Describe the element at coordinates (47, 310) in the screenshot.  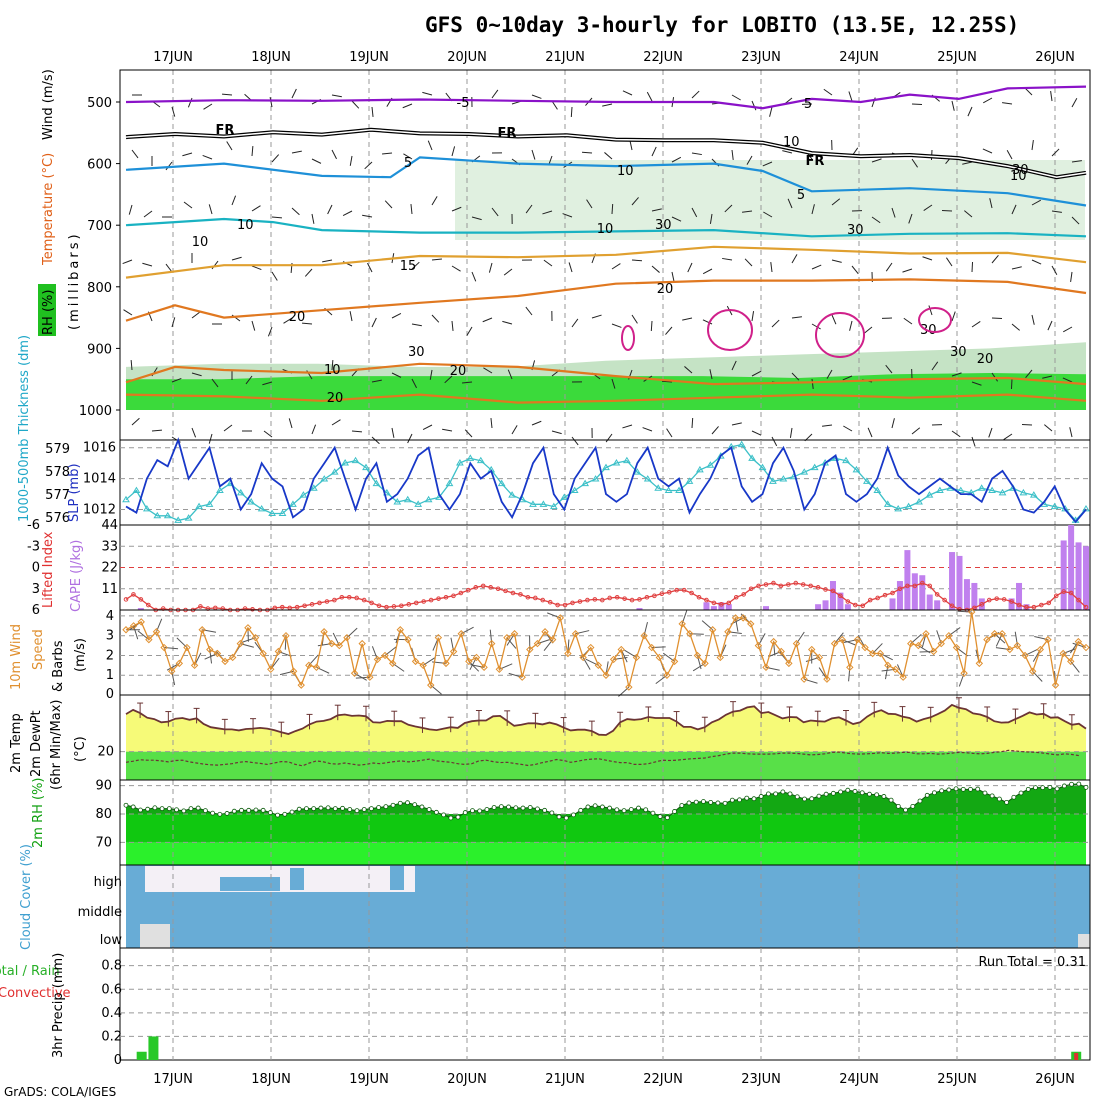
I see `rh-legend-swatch` at that location.